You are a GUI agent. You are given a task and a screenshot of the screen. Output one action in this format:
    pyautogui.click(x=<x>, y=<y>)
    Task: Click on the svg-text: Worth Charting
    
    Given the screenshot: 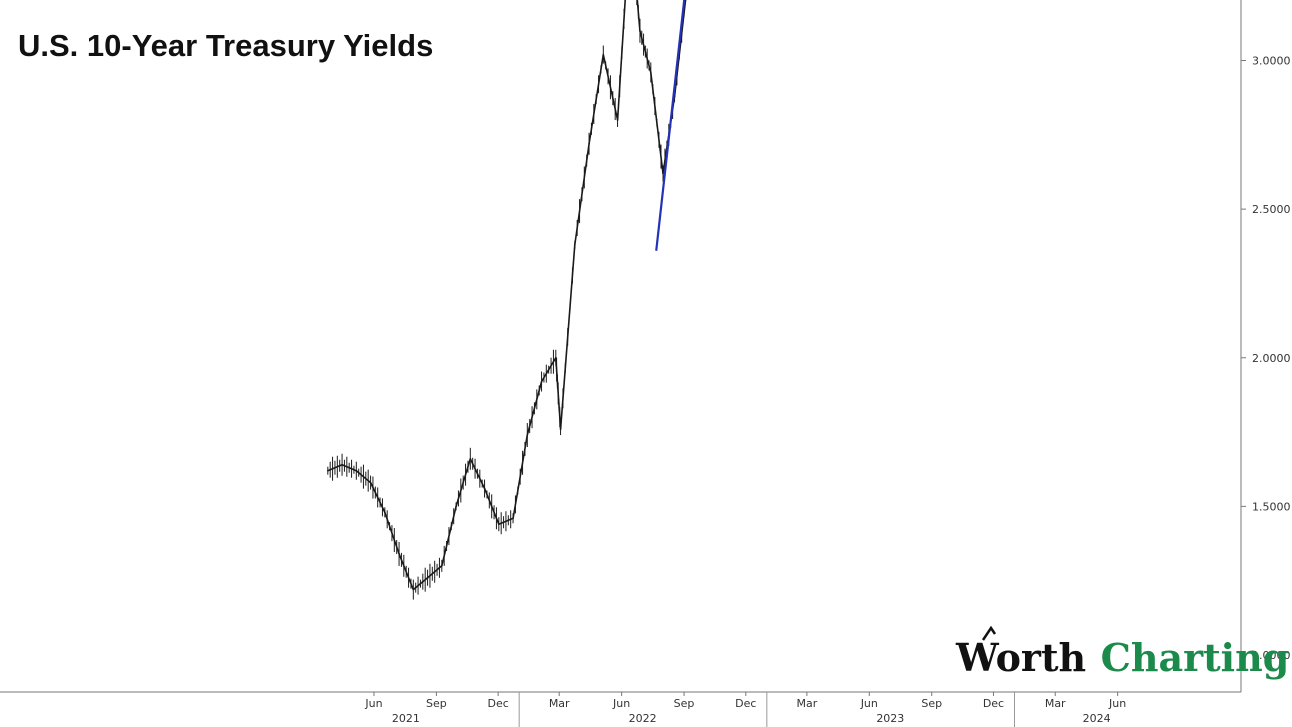 What is the action you would take?
    pyautogui.click(x=1122, y=657)
    